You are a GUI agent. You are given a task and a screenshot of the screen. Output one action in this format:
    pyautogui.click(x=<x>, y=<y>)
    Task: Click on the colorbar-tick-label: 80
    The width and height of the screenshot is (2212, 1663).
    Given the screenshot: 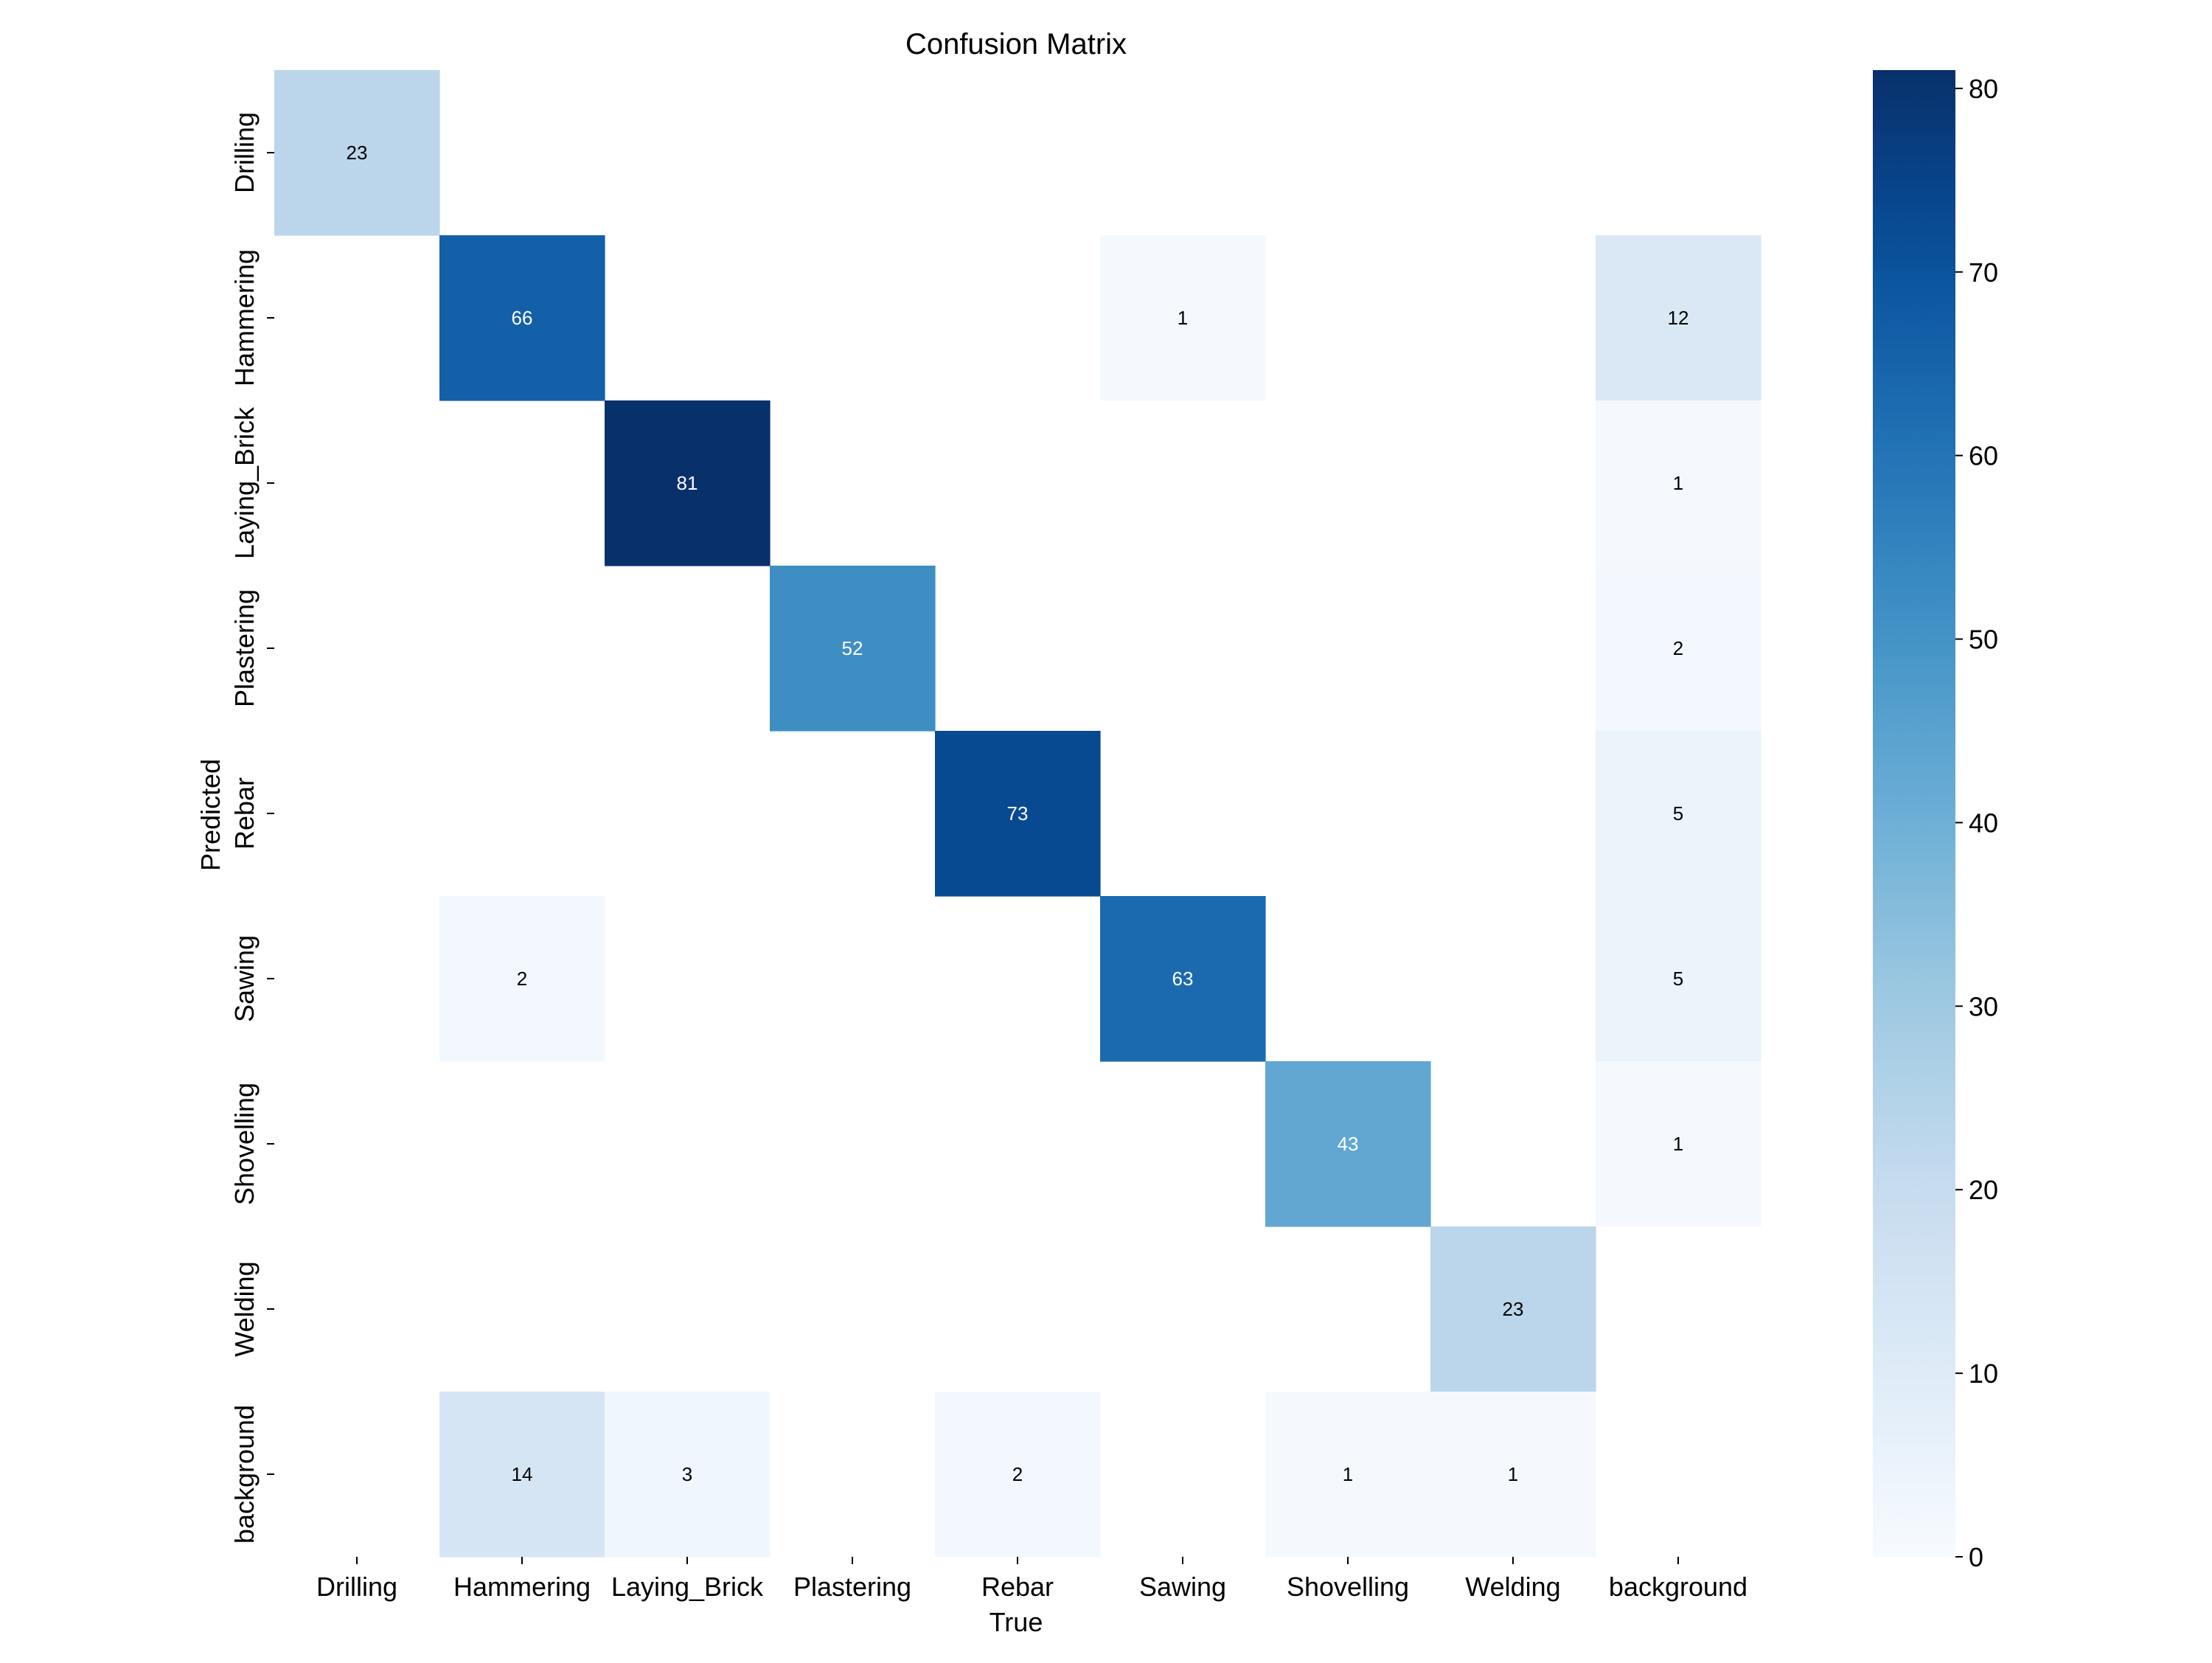 What is the action you would take?
    pyautogui.click(x=1983, y=89)
    